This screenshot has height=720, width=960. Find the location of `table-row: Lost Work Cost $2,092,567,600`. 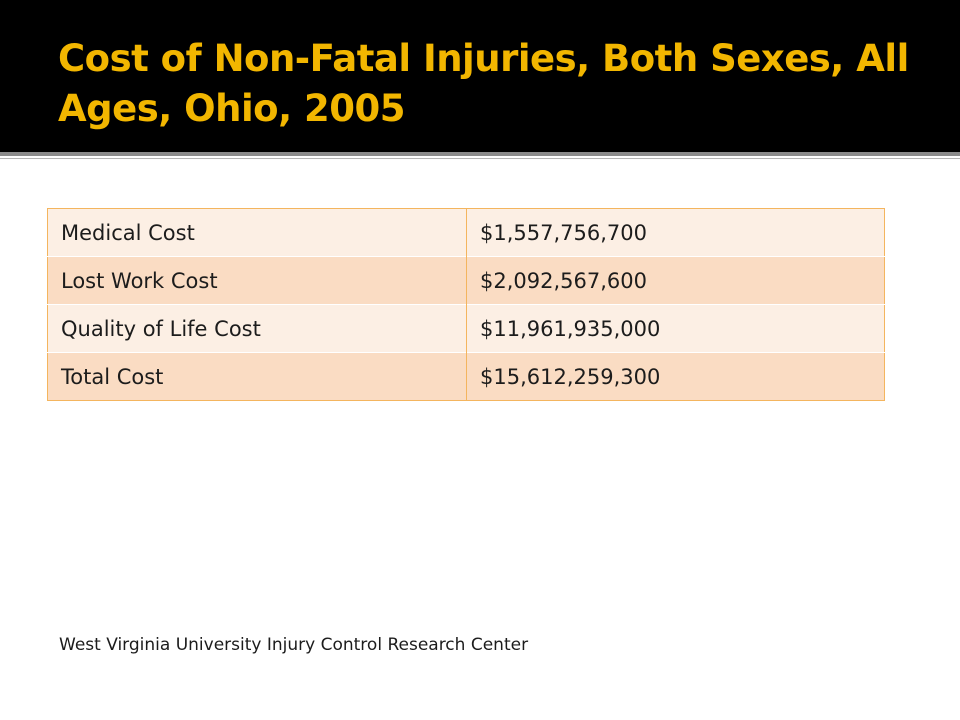

table-row: Lost Work Cost $2,092,567,600 is located at coordinates (466, 280).